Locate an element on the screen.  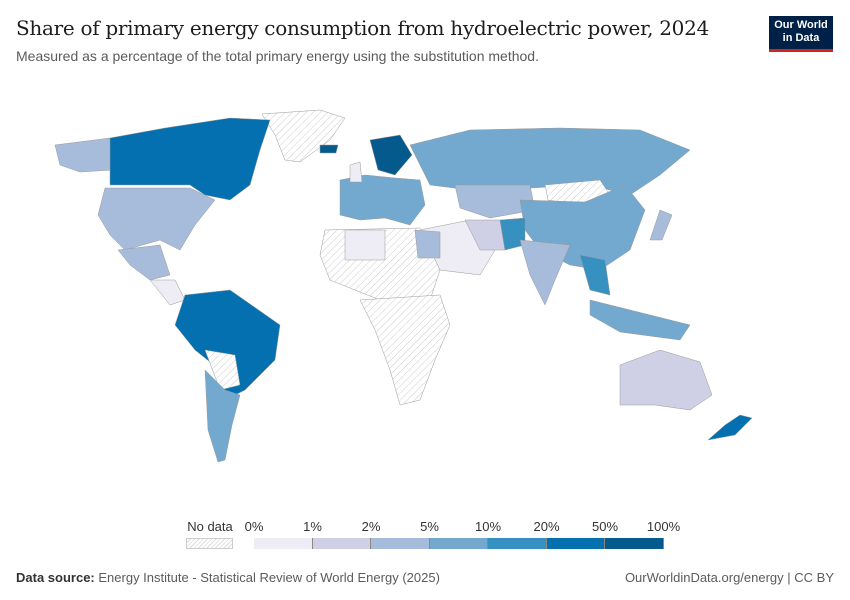
legend-tick: 100% is located at coordinates (663, 526).